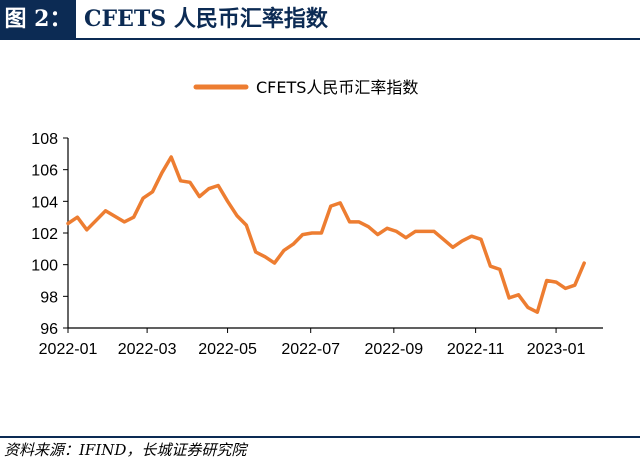  What do you see at coordinates (49, 329) in the screenshot?
I see `y-tick-label: 96` at bounding box center [49, 329].